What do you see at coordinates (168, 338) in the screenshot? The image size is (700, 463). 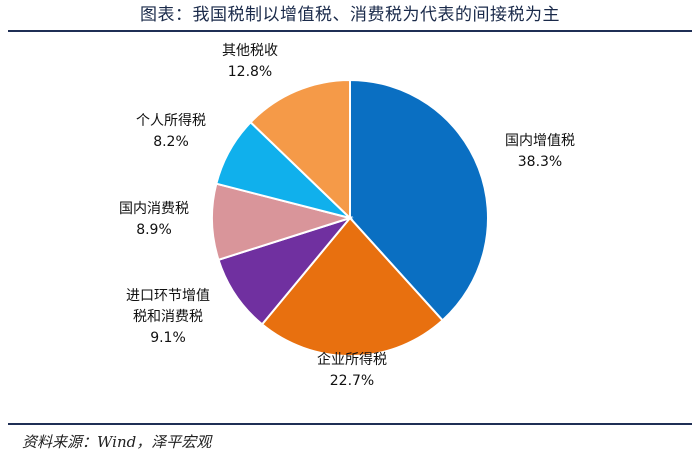 I see `slice-value-3: 9.1%` at bounding box center [168, 338].